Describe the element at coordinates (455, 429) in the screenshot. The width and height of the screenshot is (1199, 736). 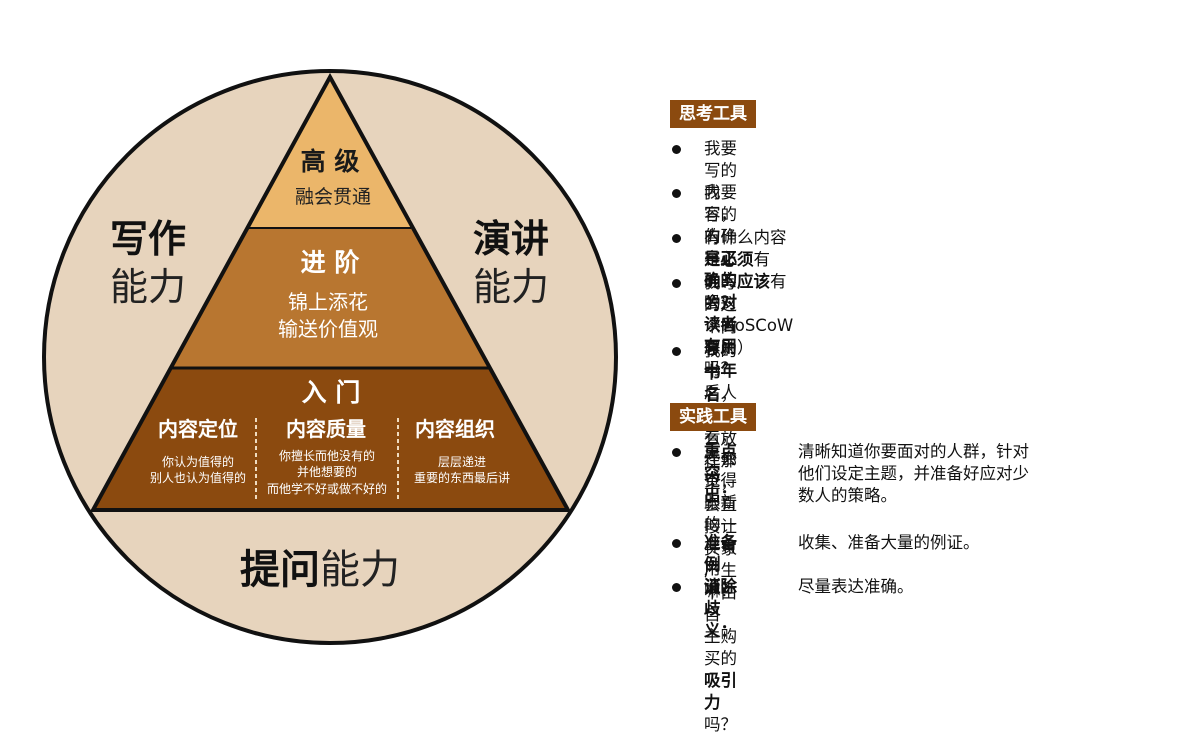
I see `column-title: 内容组织` at that location.